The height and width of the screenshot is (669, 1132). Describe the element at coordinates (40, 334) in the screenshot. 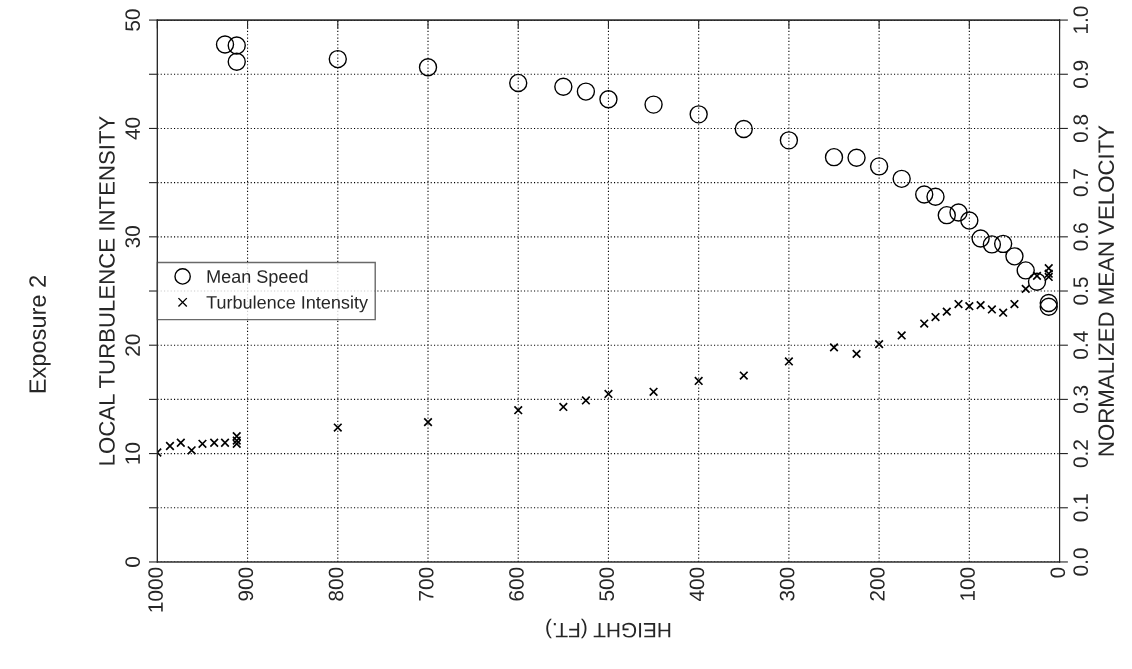

I see `text: Exposure 2` at that location.